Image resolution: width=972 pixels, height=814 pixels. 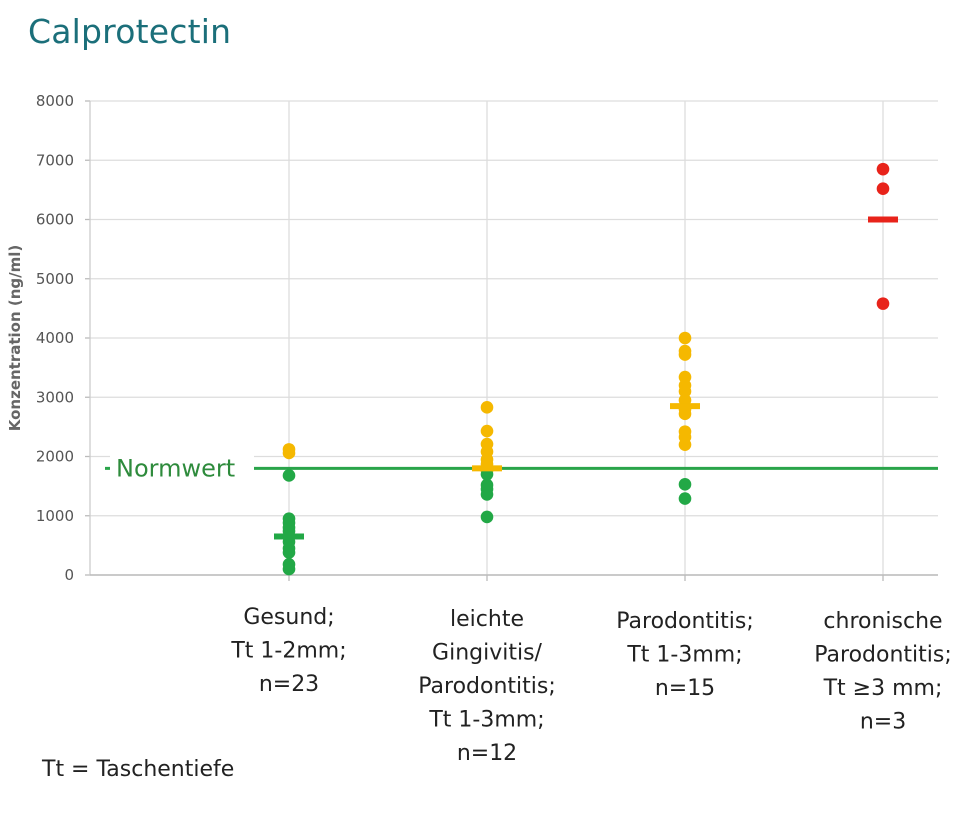 I want to click on y-tick-label: 5000, so click(x=55, y=279).